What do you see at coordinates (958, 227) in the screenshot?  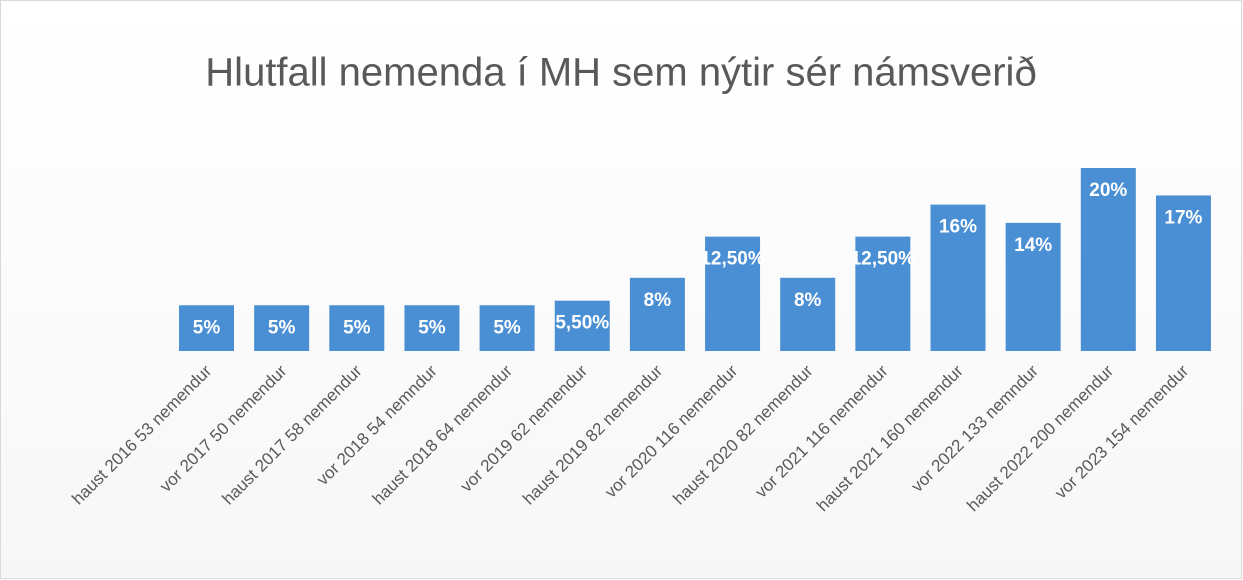 I see `data-label: 16%` at bounding box center [958, 227].